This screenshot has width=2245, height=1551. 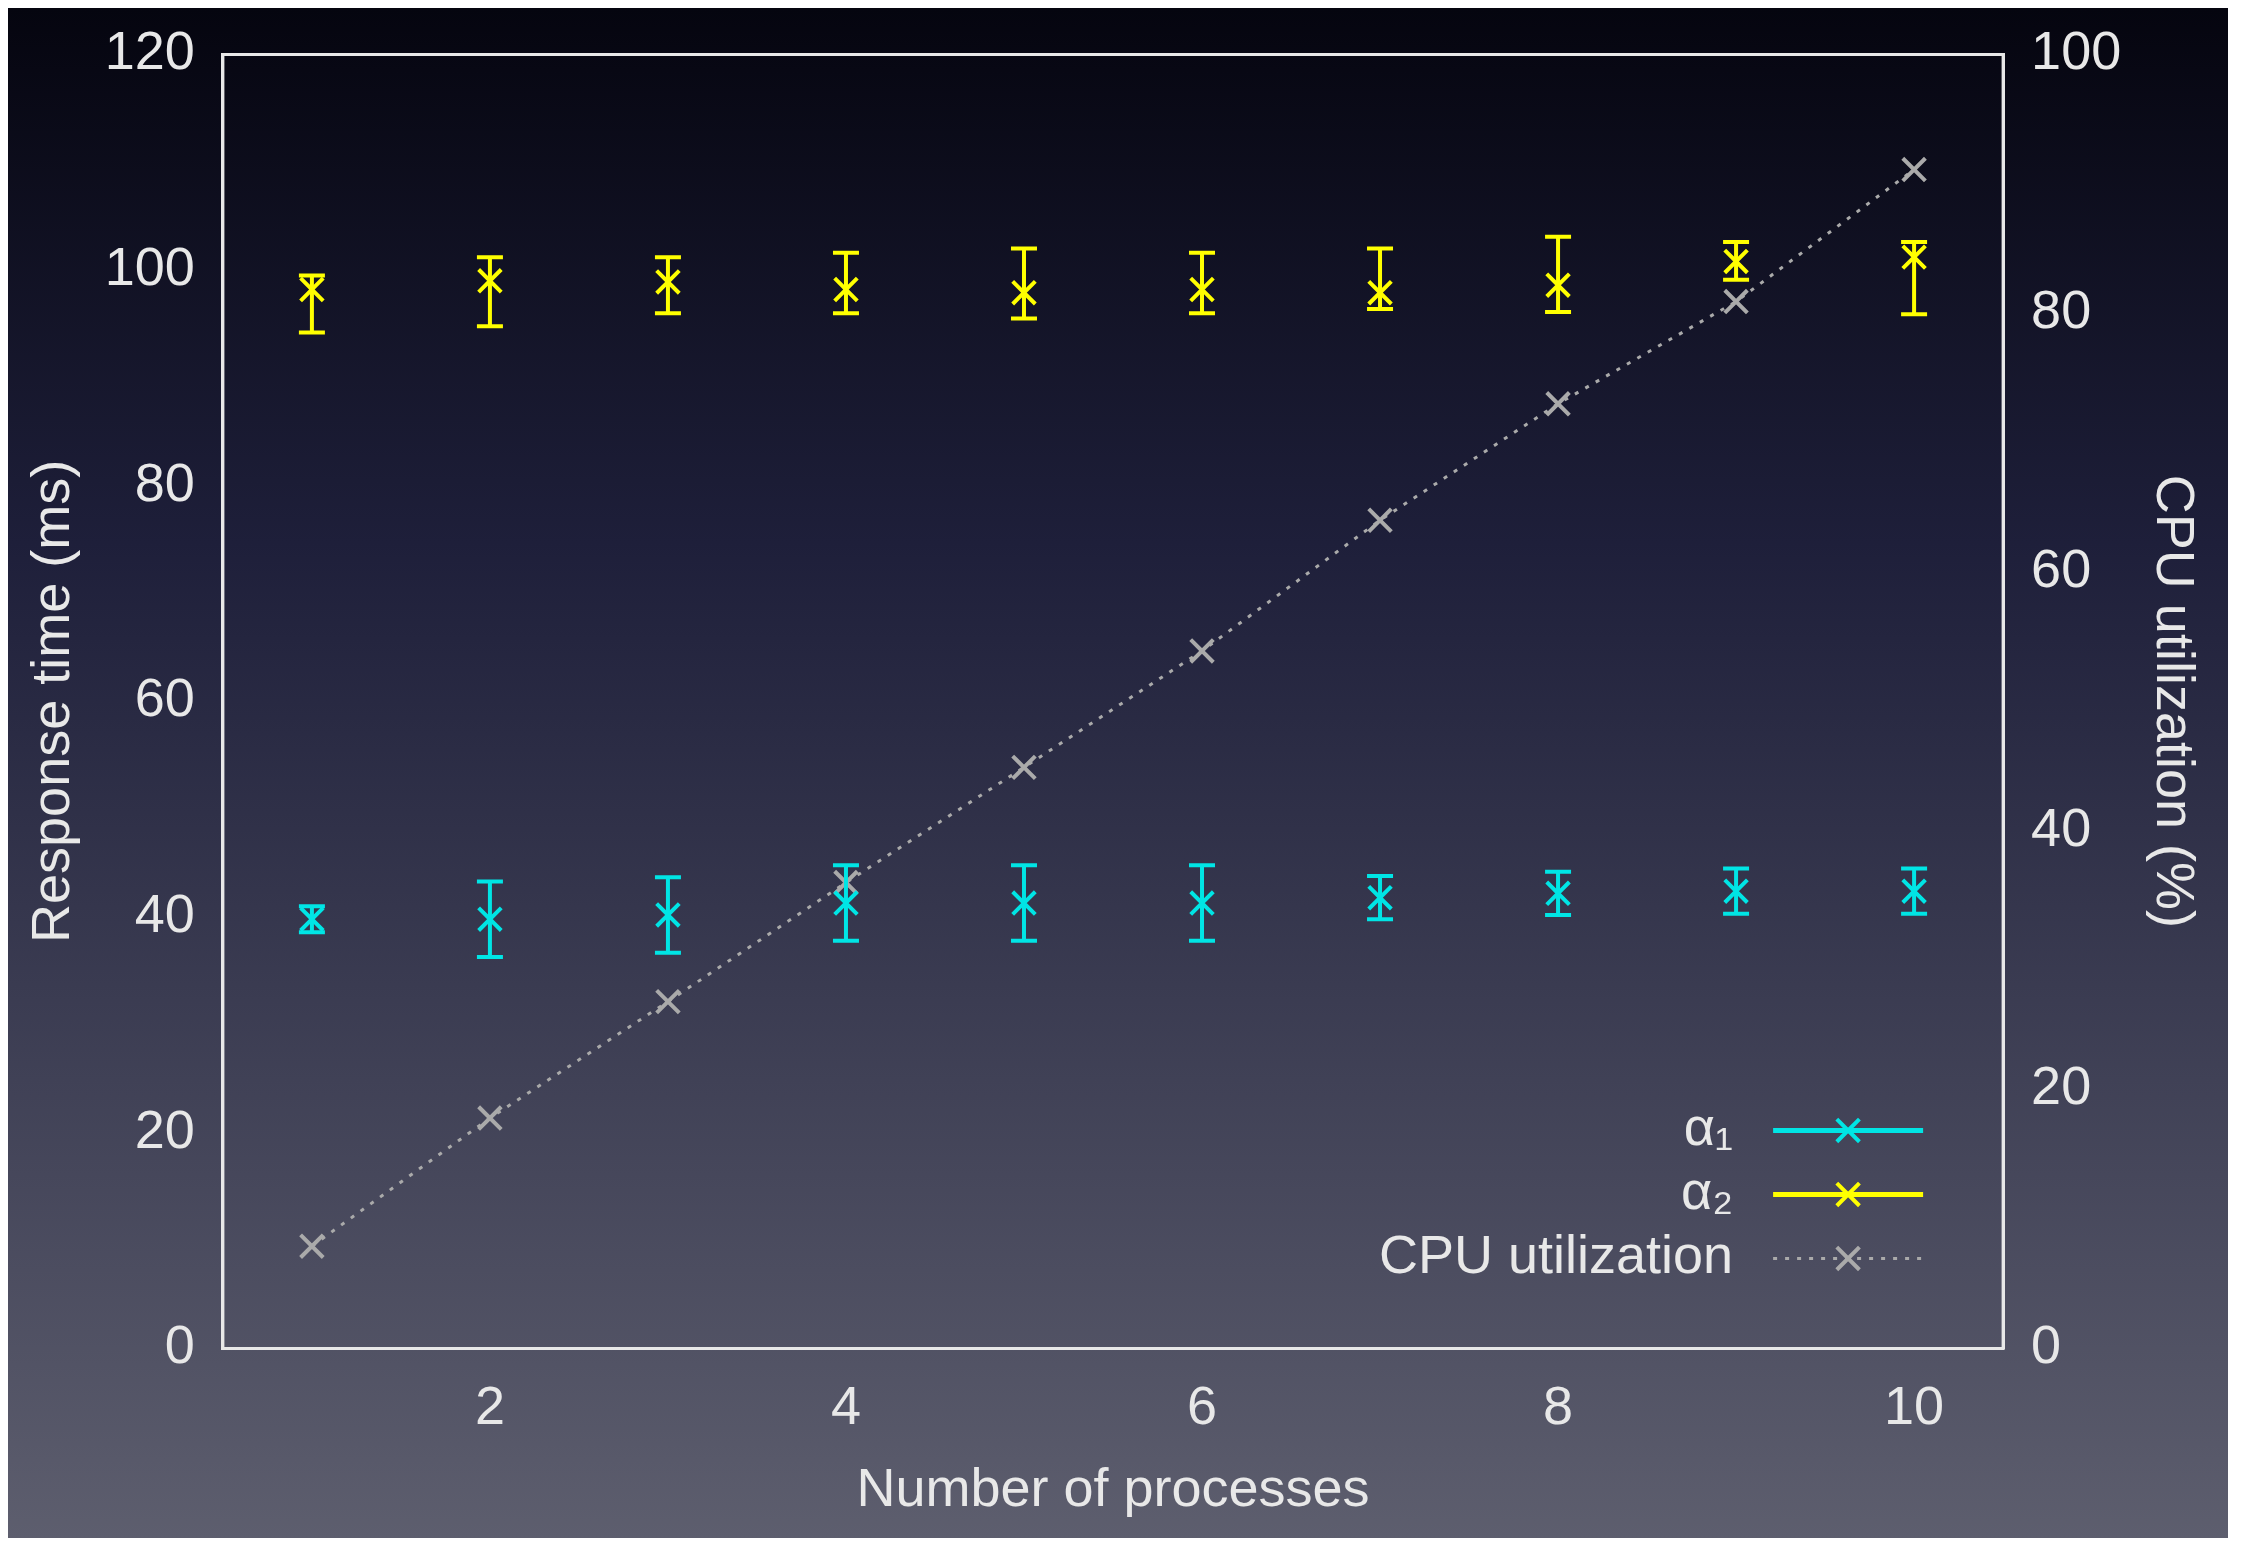 I want to click on y-tick-label: 20, so click(x=164, y=1128).